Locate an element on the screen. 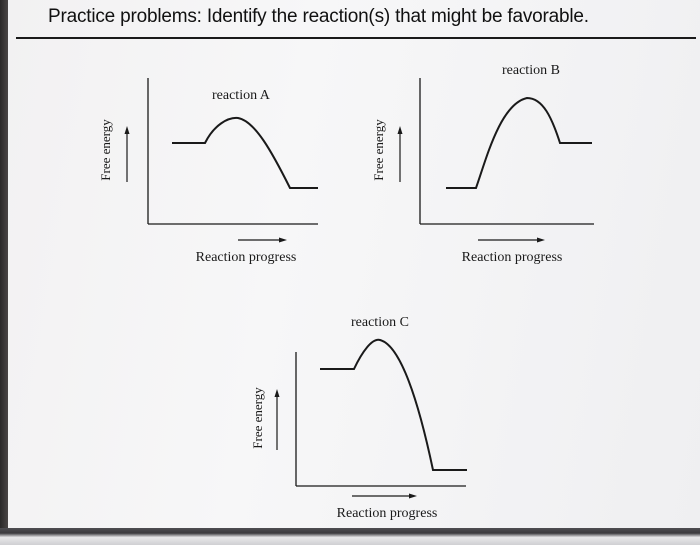 The height and width of the screenshot is (545, 700). plot-c-energy-curve is located at coordinates (393, 404).